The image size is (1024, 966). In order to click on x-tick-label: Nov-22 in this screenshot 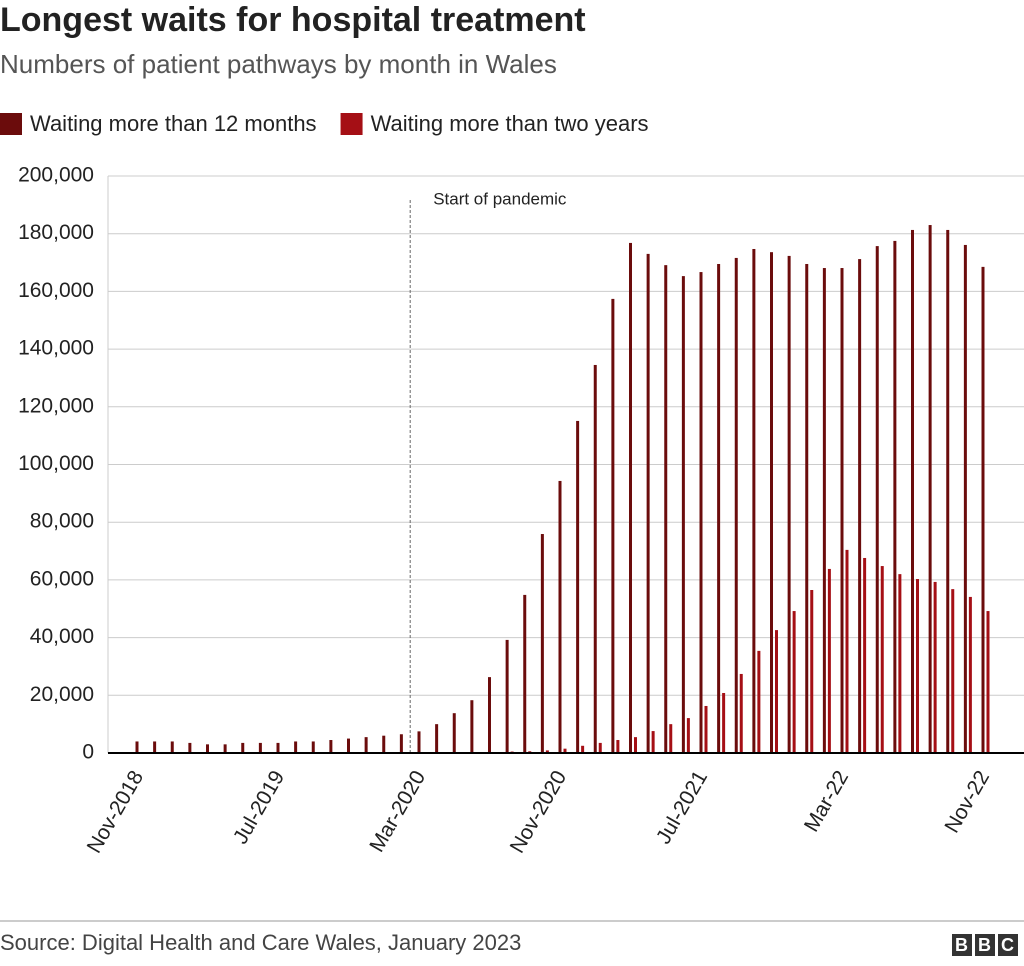, I will do `click(967, 802)`.